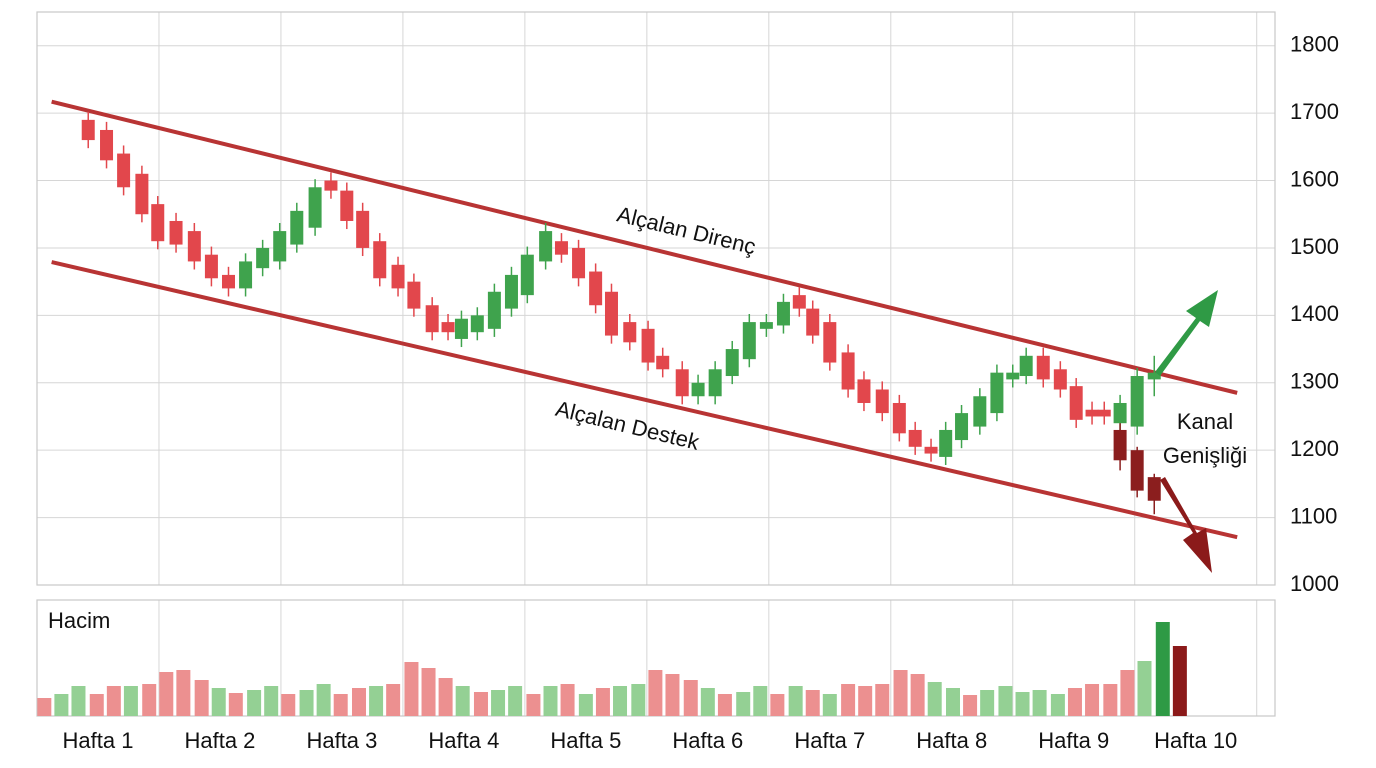  I want to click on x-tick-label: Hafta 1, so click(98, 740).